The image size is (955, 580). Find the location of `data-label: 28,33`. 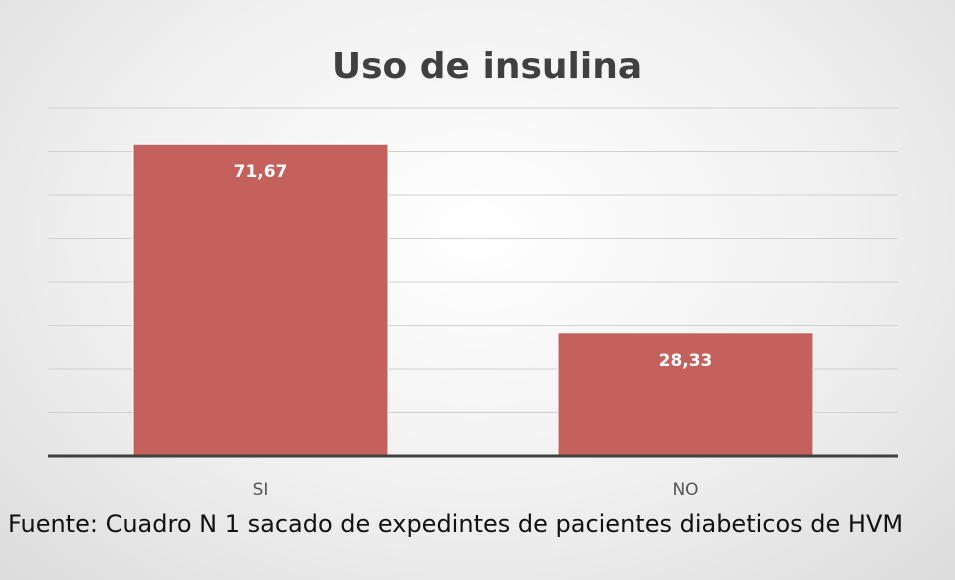

data-label: 28,33 is located at coordinates (686, 361).